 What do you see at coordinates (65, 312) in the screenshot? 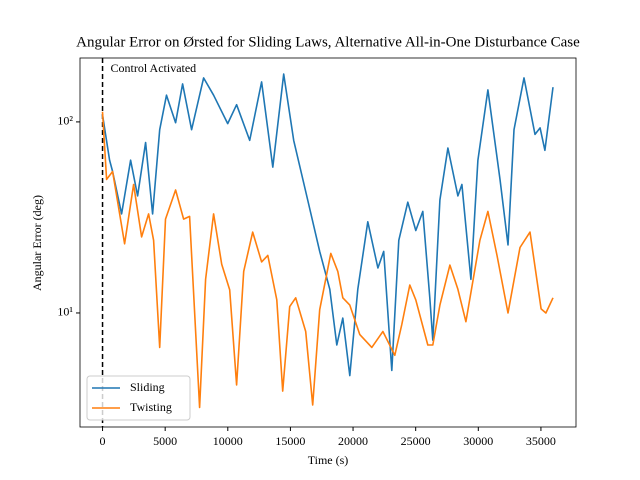
I see `y-tick-label: 10¹` at bounding box center [65, 312].